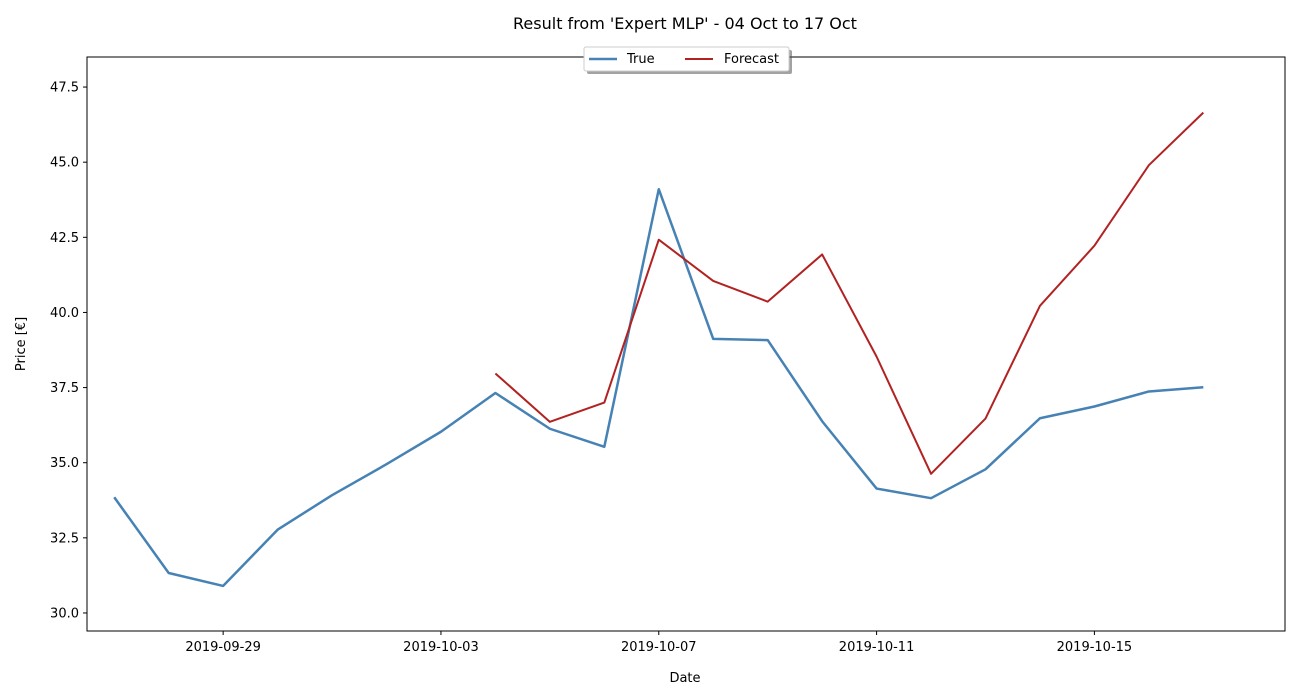 This screenshot has width=1300, height=700. I want to click on chart-legend: True Forecast, so click(687, 60).